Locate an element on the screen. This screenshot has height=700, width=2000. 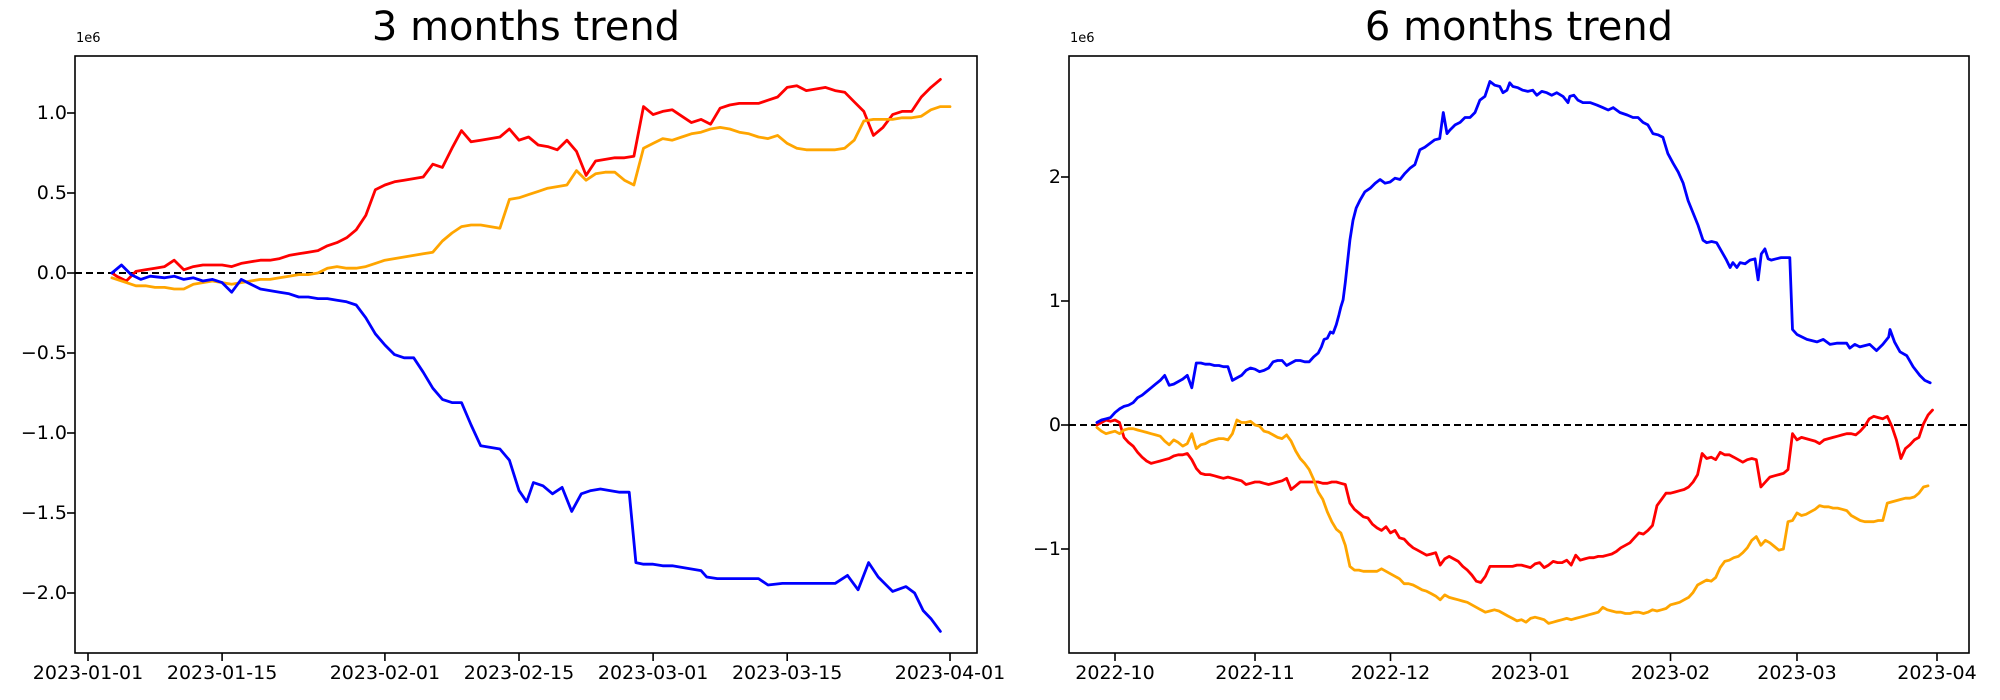
chart-title-6-months-trend: 6 months trend is located at coordinates (1519, 27).